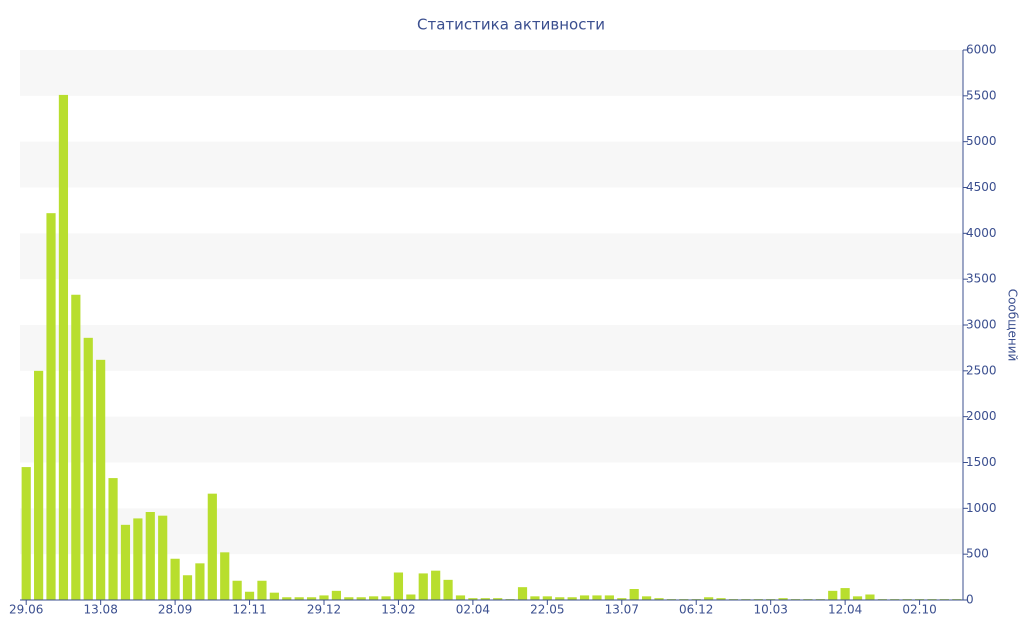 The image size is (1024, 640). What do you see at coordinates (981, 462) in the screenshot?
I see `y-tick-label: 1500` at bounding box center [981, 462].